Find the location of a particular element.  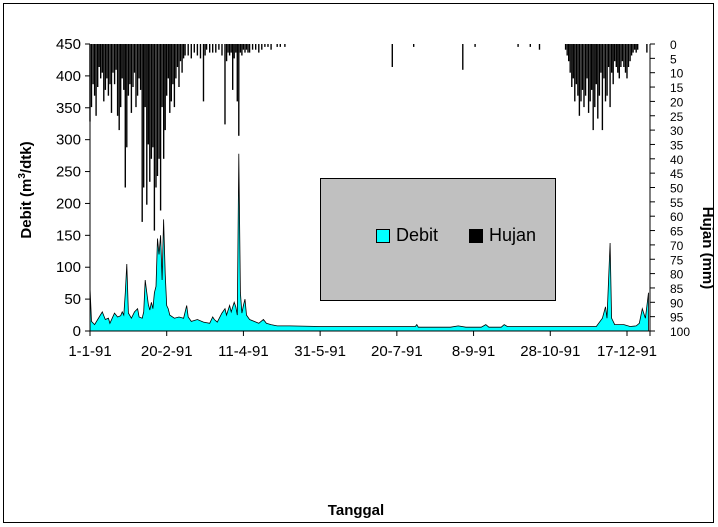

x-tick-label: 20-2-91 is located at coordinates (167, 351).